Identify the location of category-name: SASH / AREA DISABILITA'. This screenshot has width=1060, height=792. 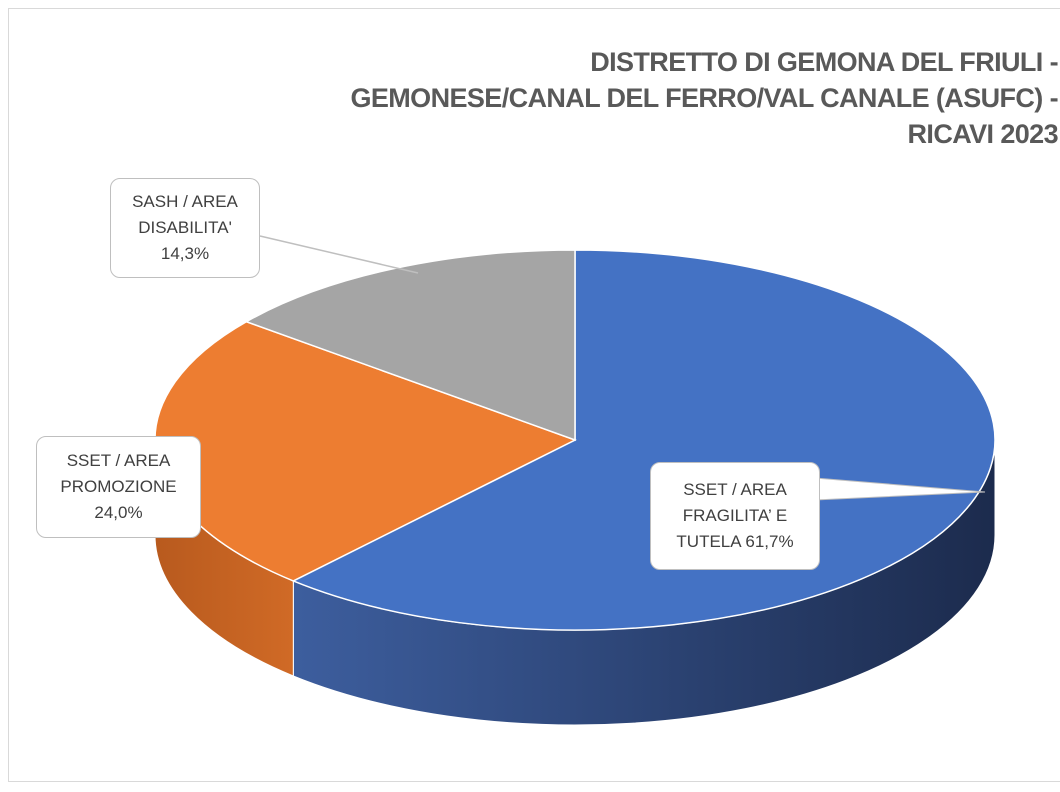
(185, 214).